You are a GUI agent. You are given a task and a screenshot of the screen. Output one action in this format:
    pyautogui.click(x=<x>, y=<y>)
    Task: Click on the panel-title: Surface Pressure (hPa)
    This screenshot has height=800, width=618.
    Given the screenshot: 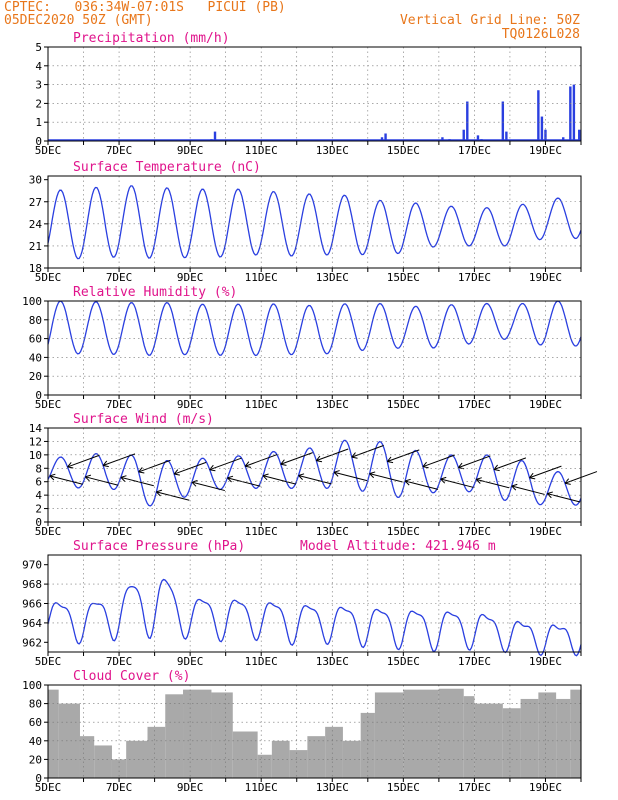 What is the action you would take?
    pyautogui.click(x=159, y=546)
    